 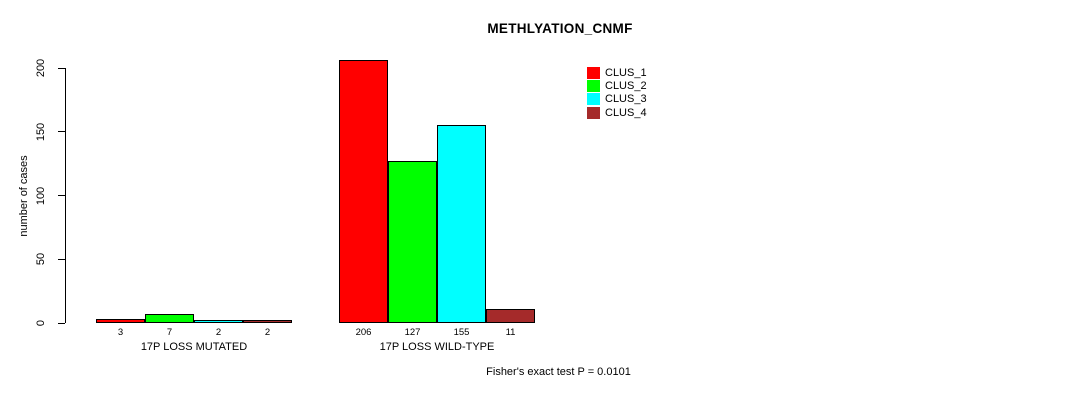 What do you see at coordinates (65, 195) in the screenshot?
I see `y-axis-line` at bounding box center [65, 195].